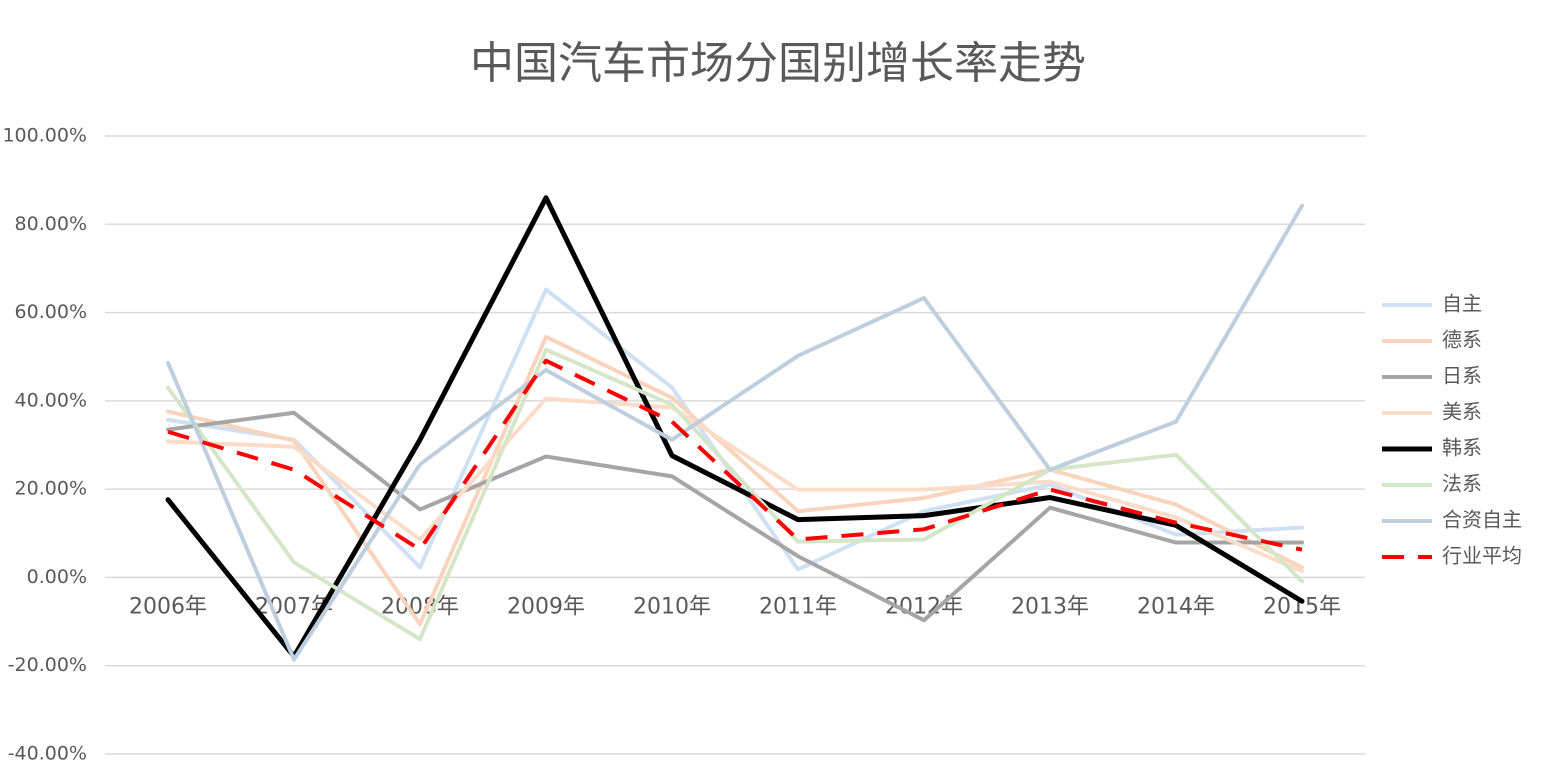 This screenshot has width=1554, height=778. I want to click on chart-title: 中国汽车市场分国别增长率走势, so click(778, 63).